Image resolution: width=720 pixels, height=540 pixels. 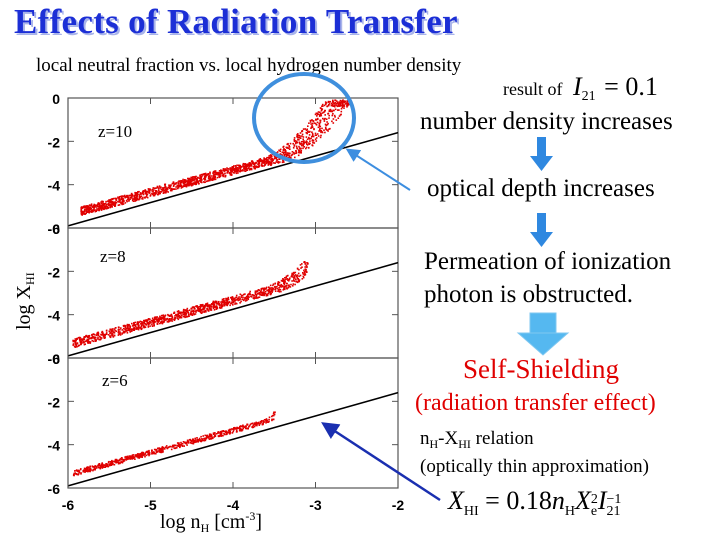 What do you see at coordinates (541, 188) in the screenshot?
I see `step-optical-depth: optical depth increases` at bounding box center [541, 188].